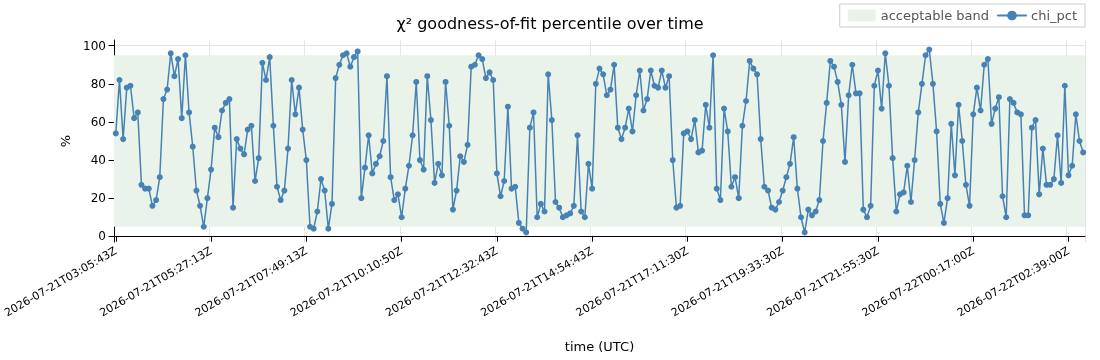 The width and height of the screenshot is (1100, 360). Describe the element at coordinates (599, 346) in the screenshot. I see `x-axis-title: time (UTC)` at that location.